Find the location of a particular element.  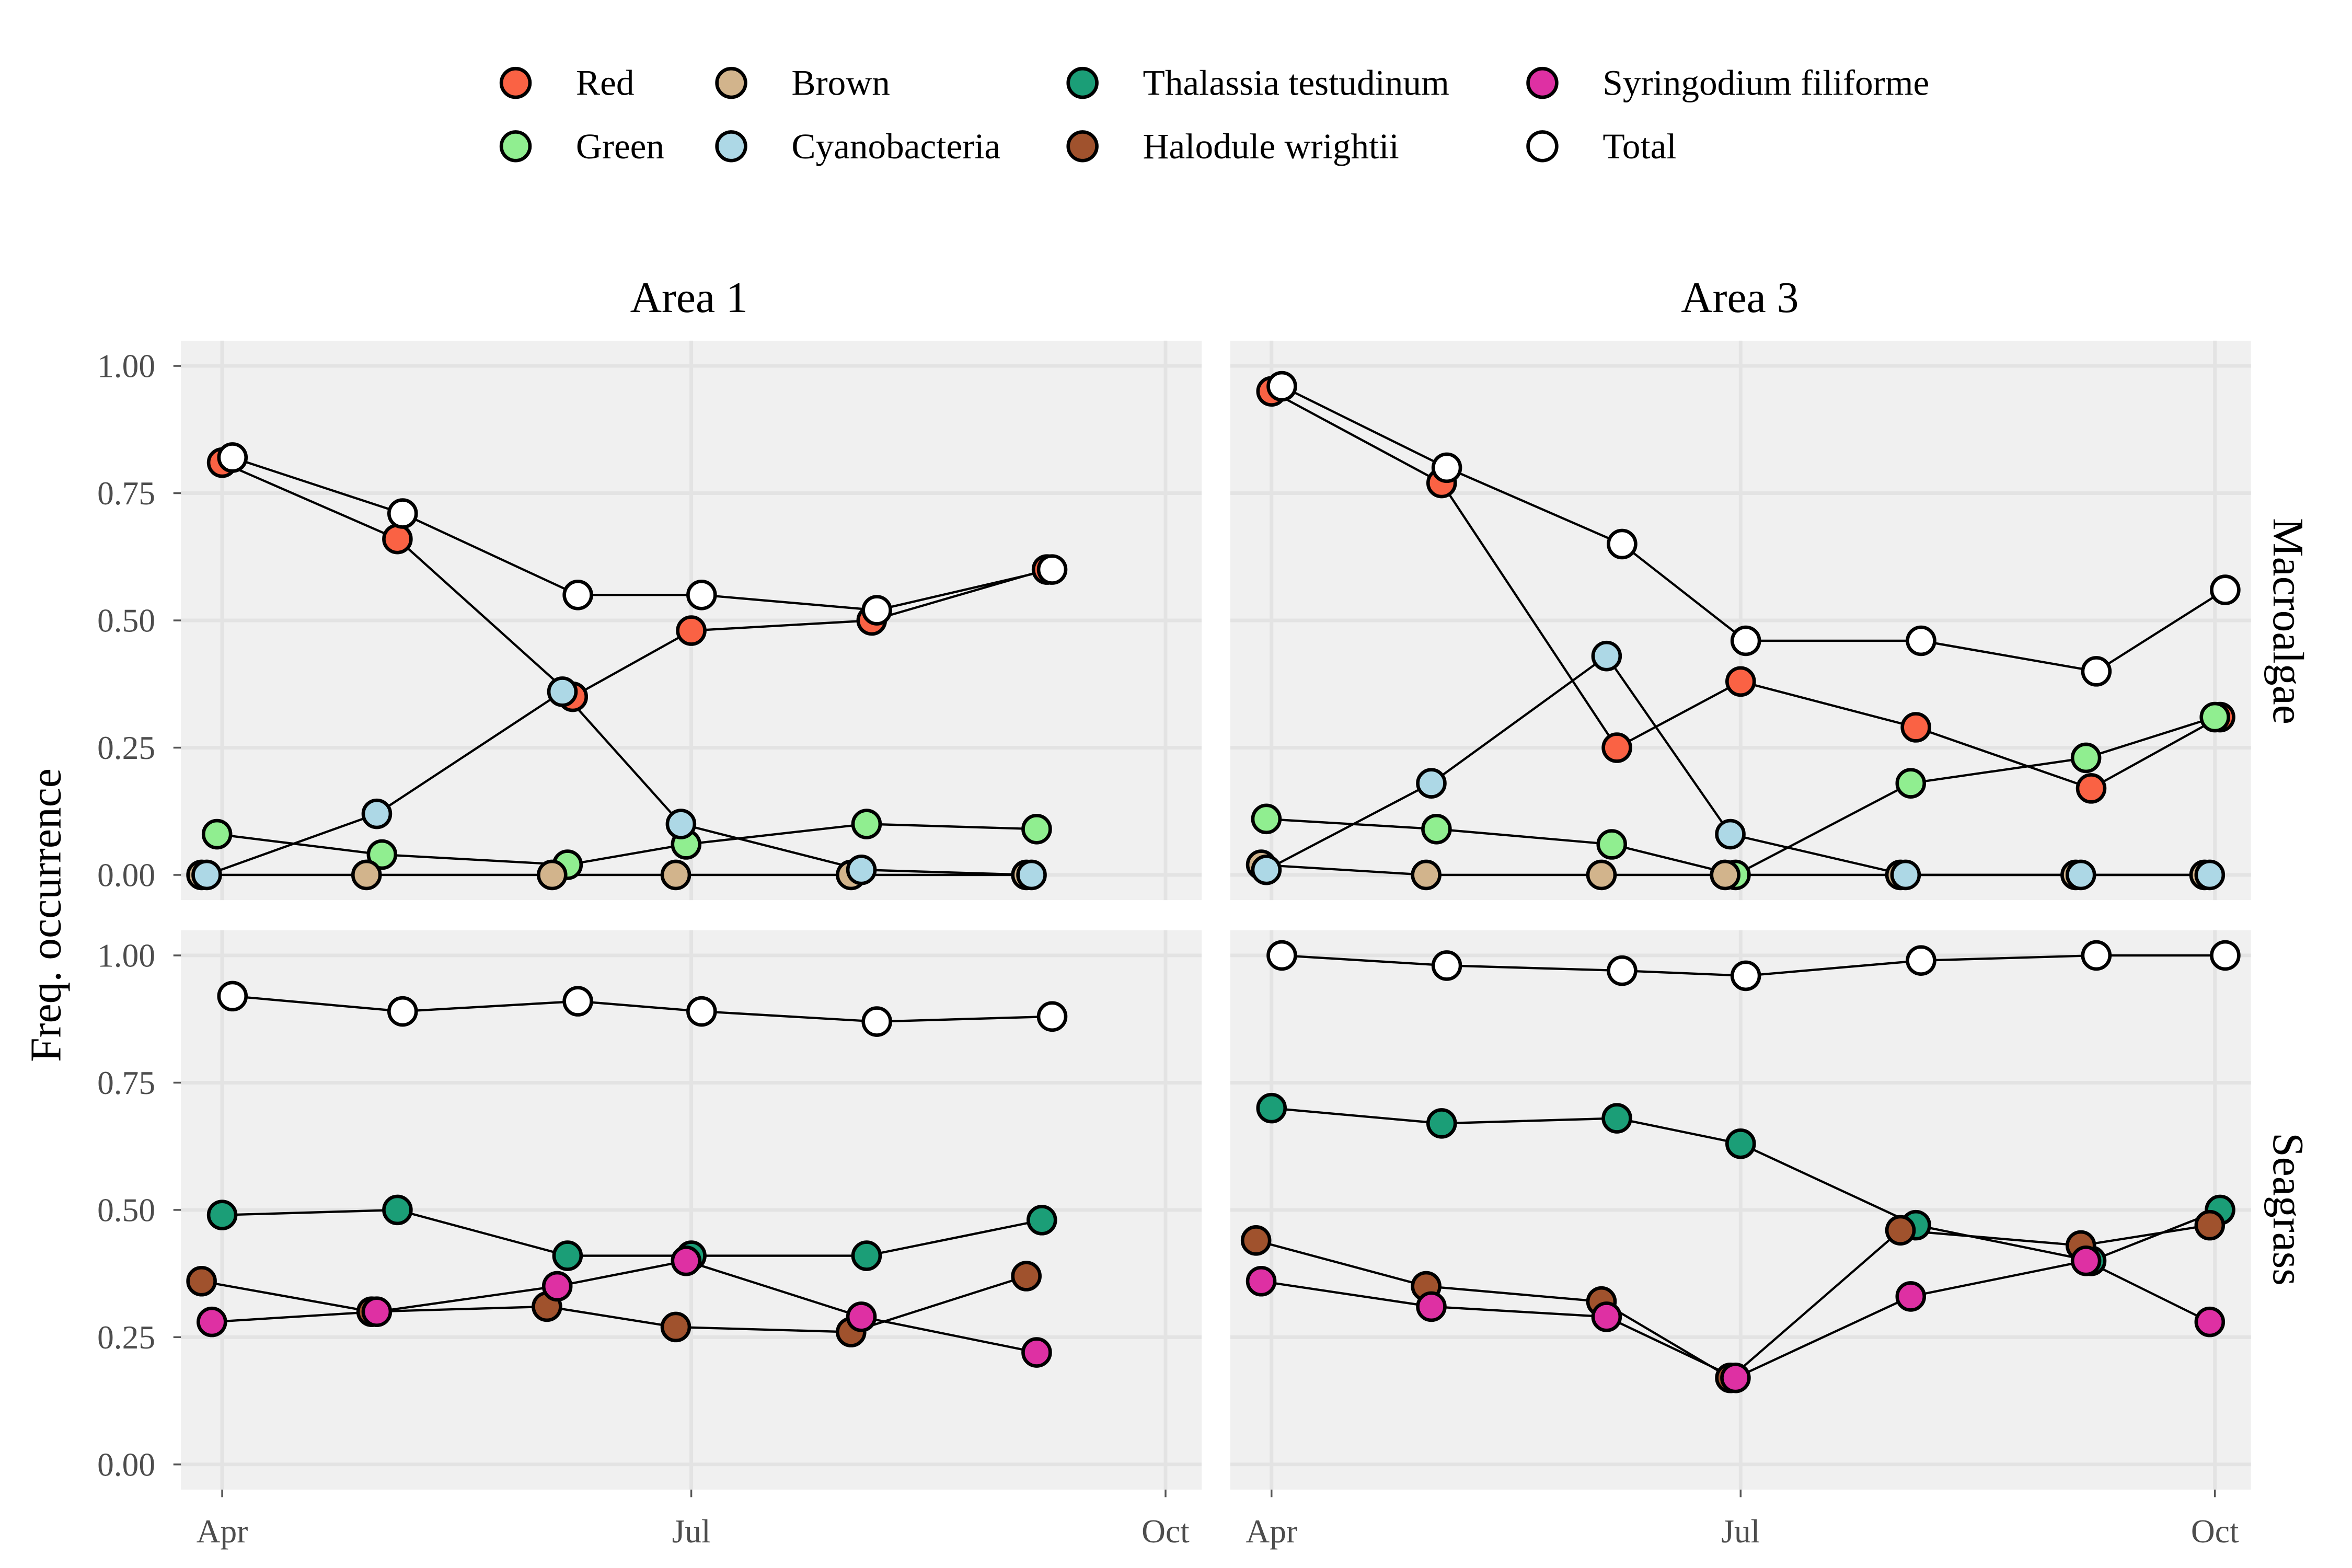

legend-key-green is located at coordinates (515, 146).